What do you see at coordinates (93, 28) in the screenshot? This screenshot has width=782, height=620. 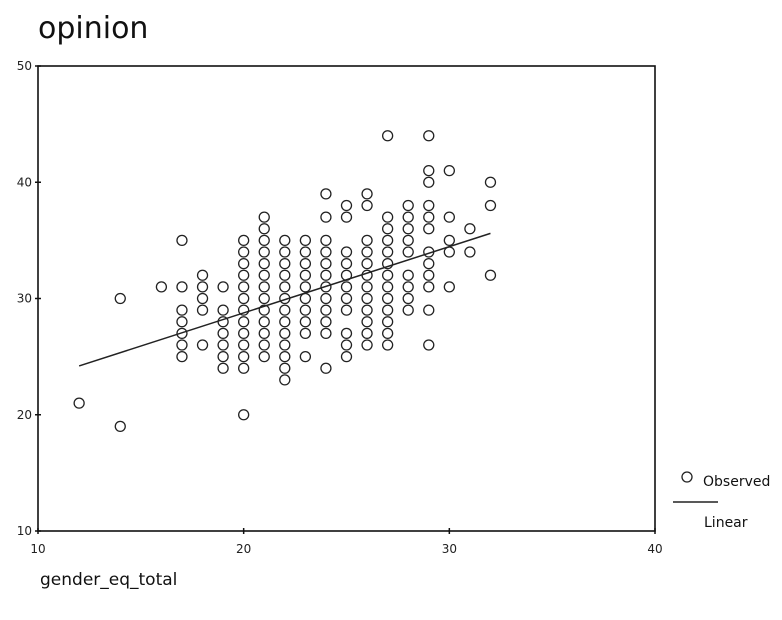 I see `chart-title: opinion` at bounding box center [93, 28].